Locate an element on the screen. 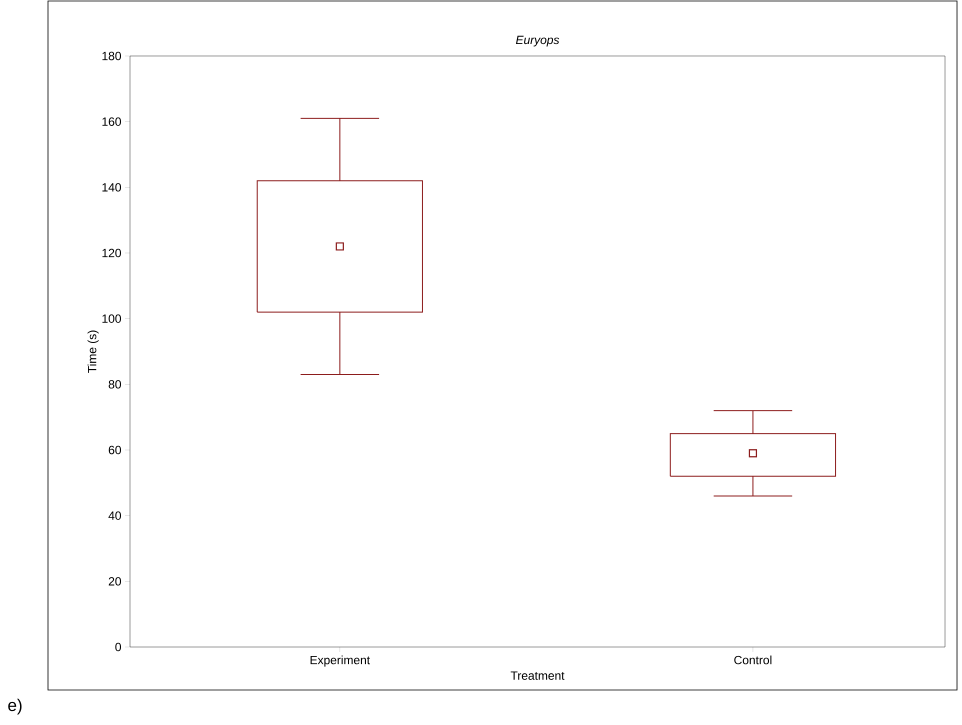 Image resolution: width=962 pixels, height=725 pixels. y-tick-label: 160 is located at coordinates (112, 121).